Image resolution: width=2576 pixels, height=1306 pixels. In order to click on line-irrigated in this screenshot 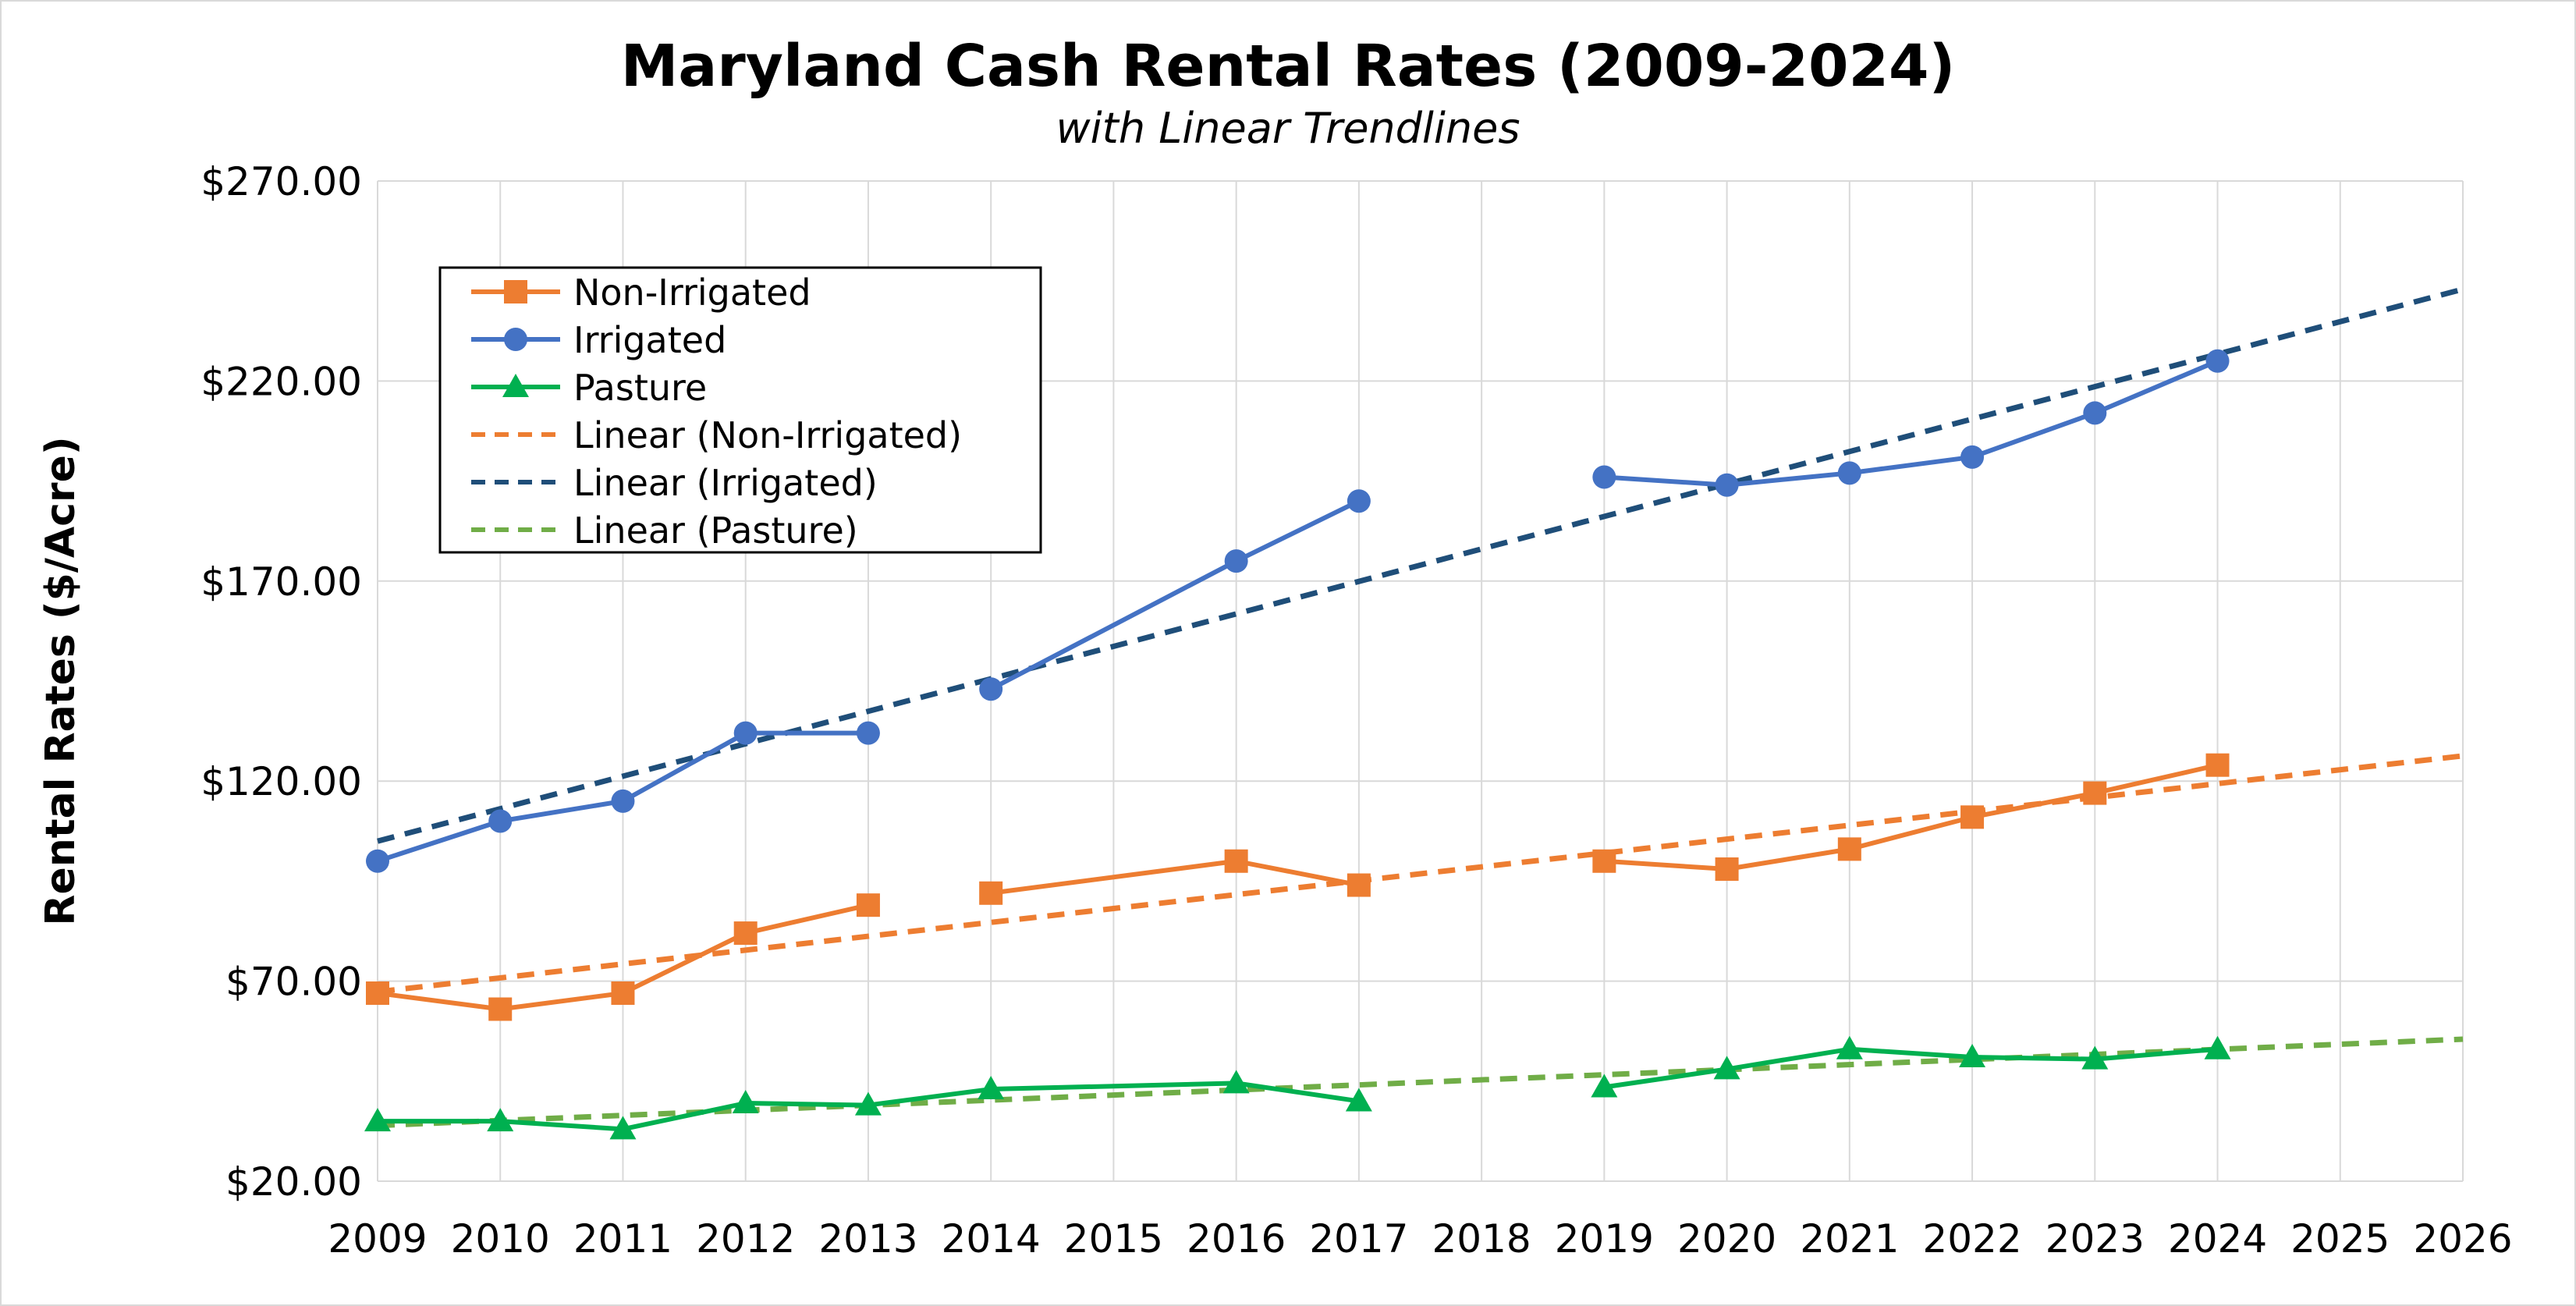, I will do `click(1911, 423)`.